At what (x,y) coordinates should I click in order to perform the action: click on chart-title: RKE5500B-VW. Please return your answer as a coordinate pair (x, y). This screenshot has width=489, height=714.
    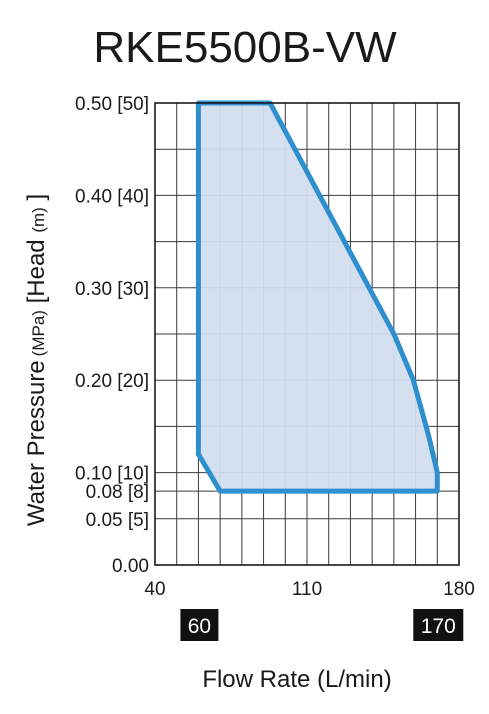
    Looking at the image, I should click on (245, 47).